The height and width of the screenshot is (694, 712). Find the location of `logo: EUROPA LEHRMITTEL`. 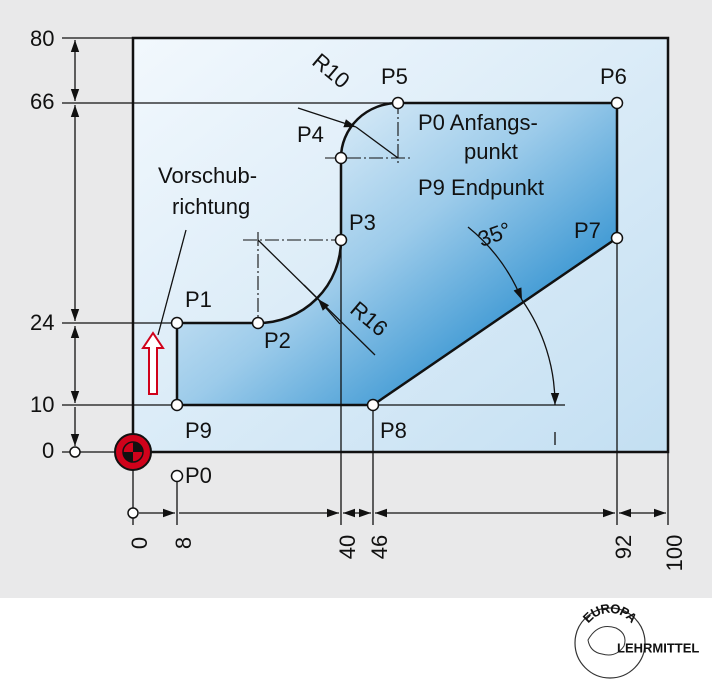

logo: EUROPA LEHRMITTEL is located at coordinates (636, 640).